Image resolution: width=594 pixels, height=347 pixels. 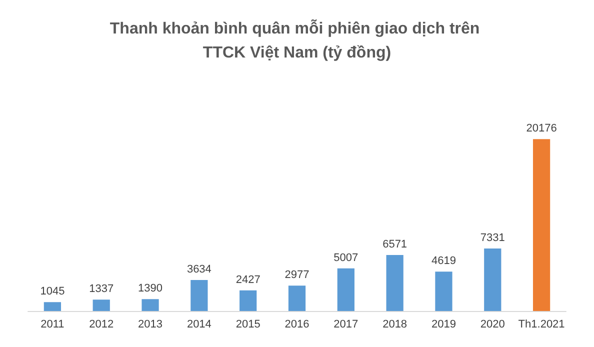 What do you see at coordinates (541, 324) in the screenshot?
I see `x-tick-label: Th1.2021` at bounding box center [541, 324].